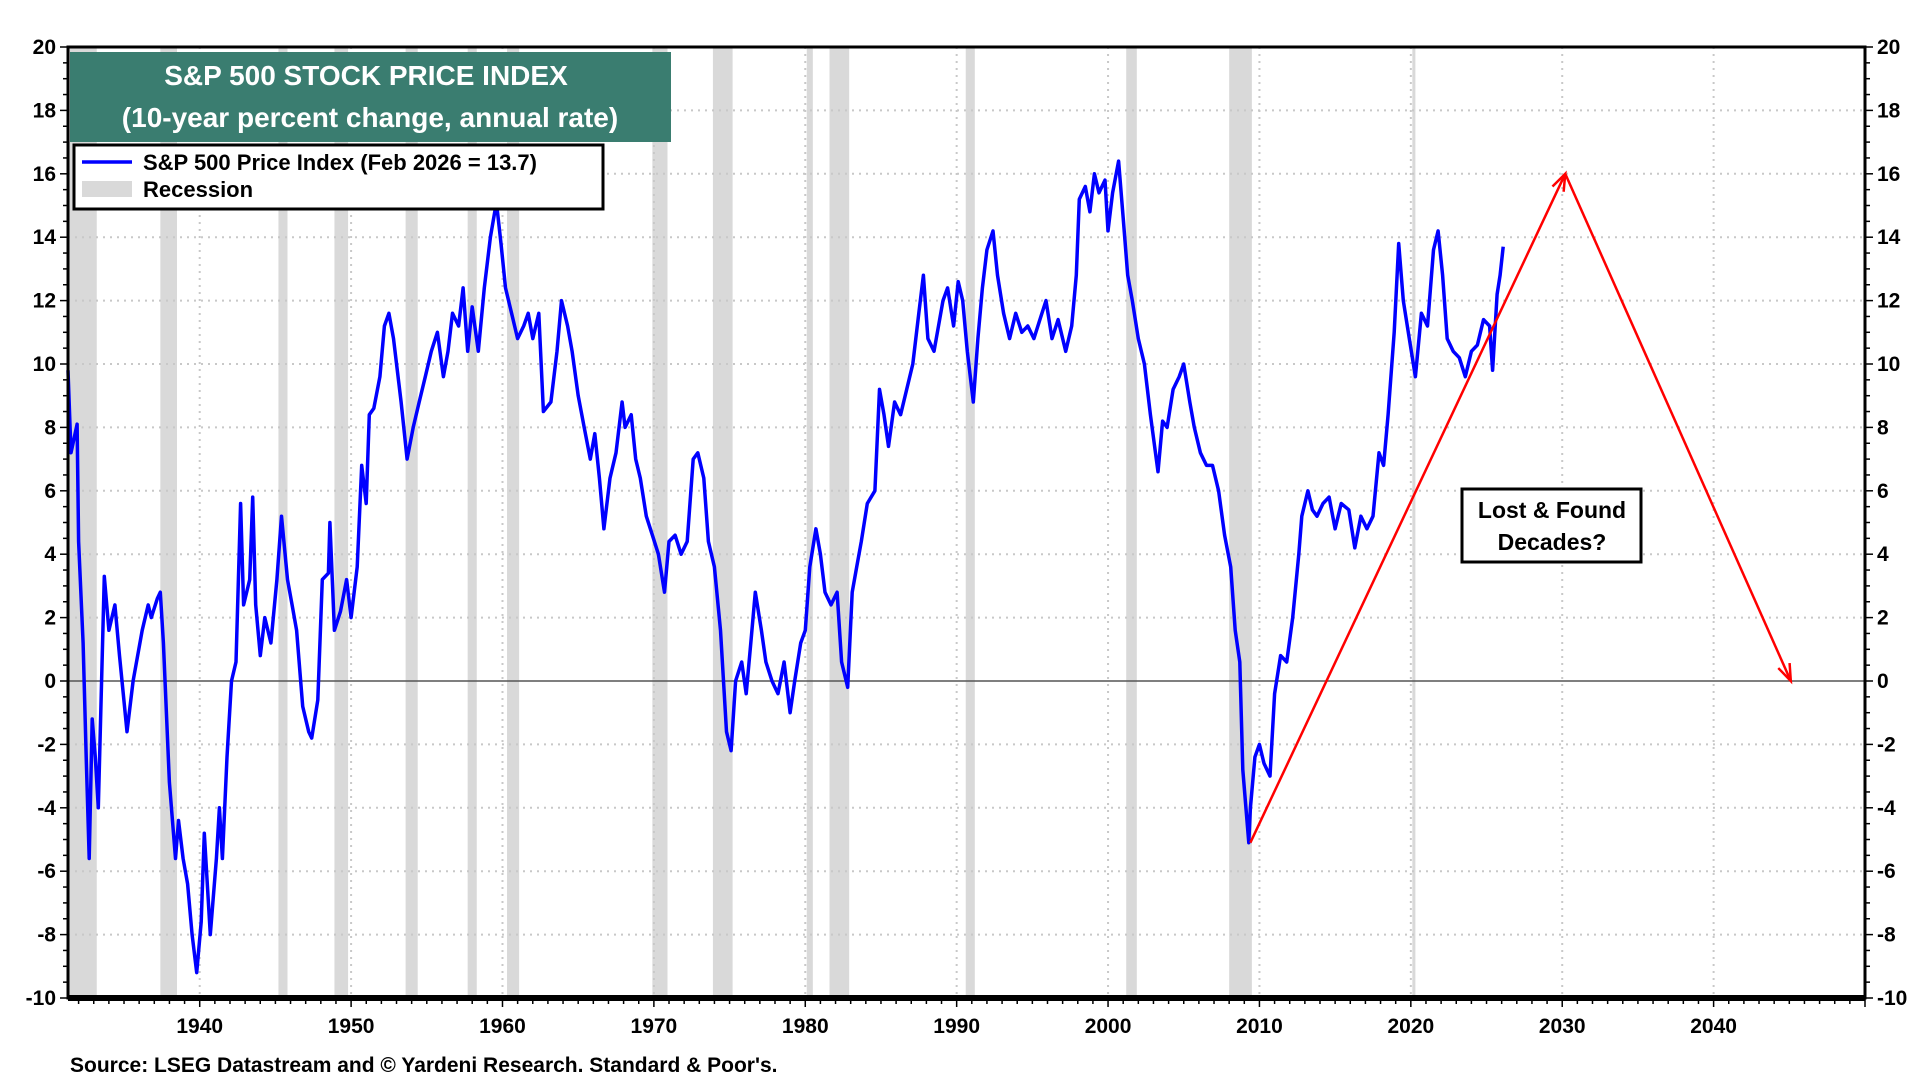 This screenshot has height=1080, width=1920. I want to click on legend-series-label: S&P 500 Price Index (Feb 2026 = 13.7), so click(340, 162).